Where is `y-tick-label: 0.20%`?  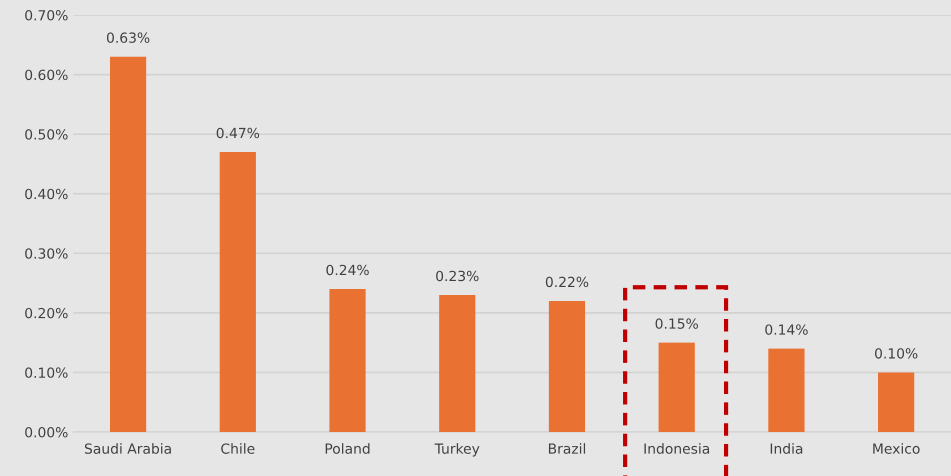 y-tick-label: 0.20% is located at coordinates (46, 313).